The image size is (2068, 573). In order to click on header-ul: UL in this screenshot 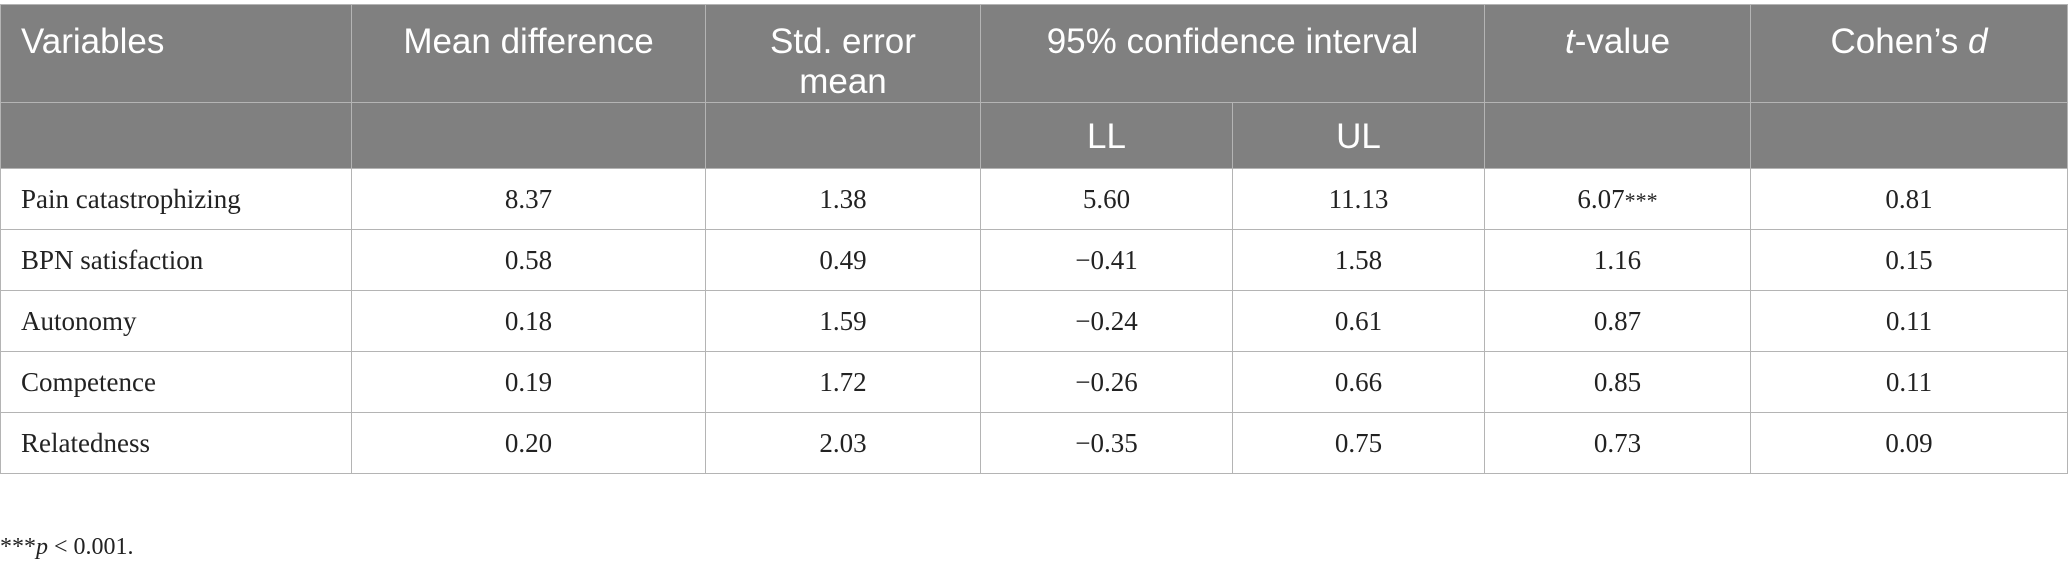, I will do `click(1358, 135)`.